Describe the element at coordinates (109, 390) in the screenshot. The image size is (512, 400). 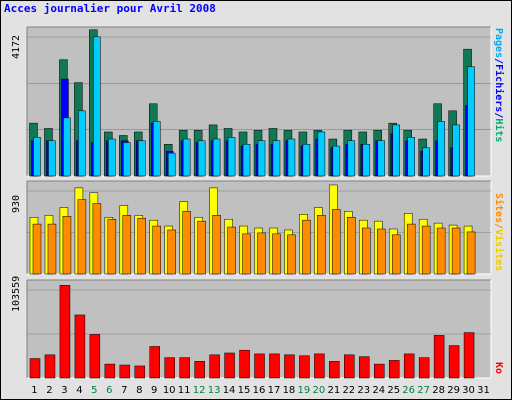
I see `day-label: 6` at that location.